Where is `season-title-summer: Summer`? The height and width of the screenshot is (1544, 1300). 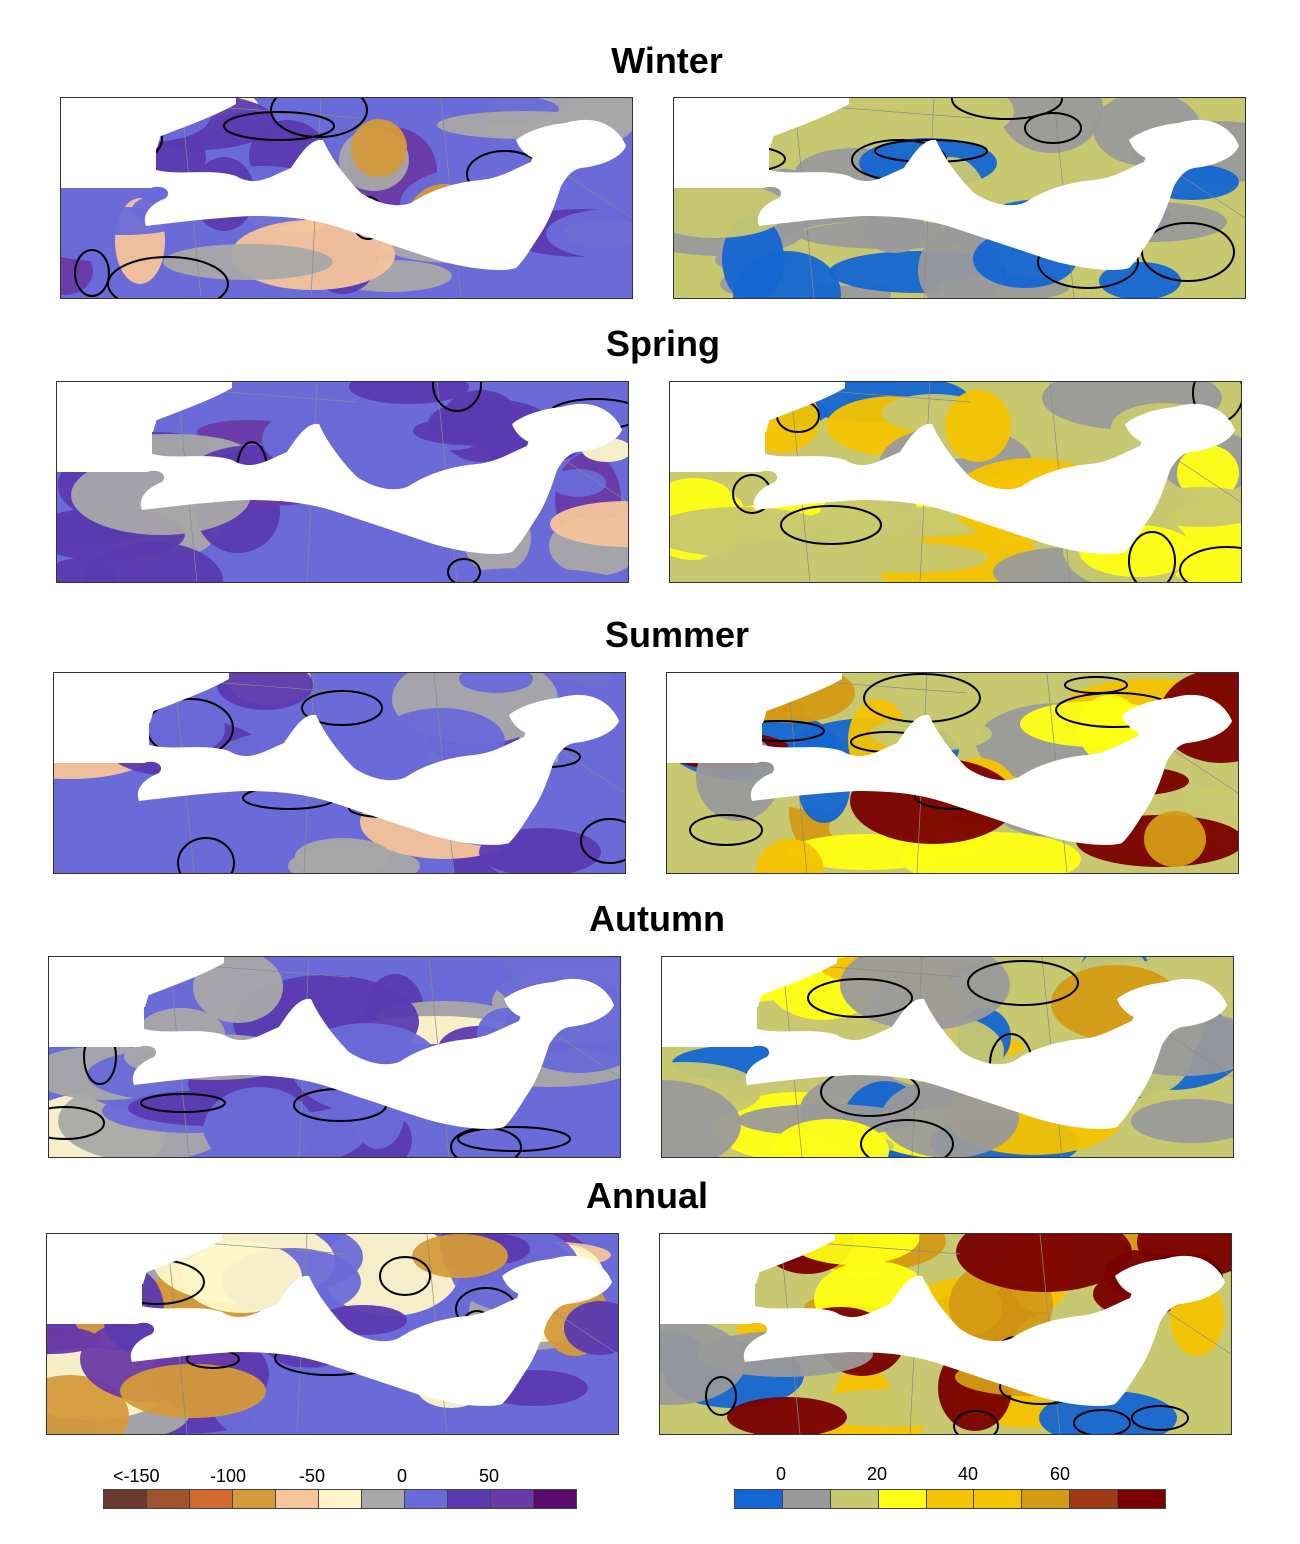 season-title-summer: Summer is located at coordinates (677, 634).